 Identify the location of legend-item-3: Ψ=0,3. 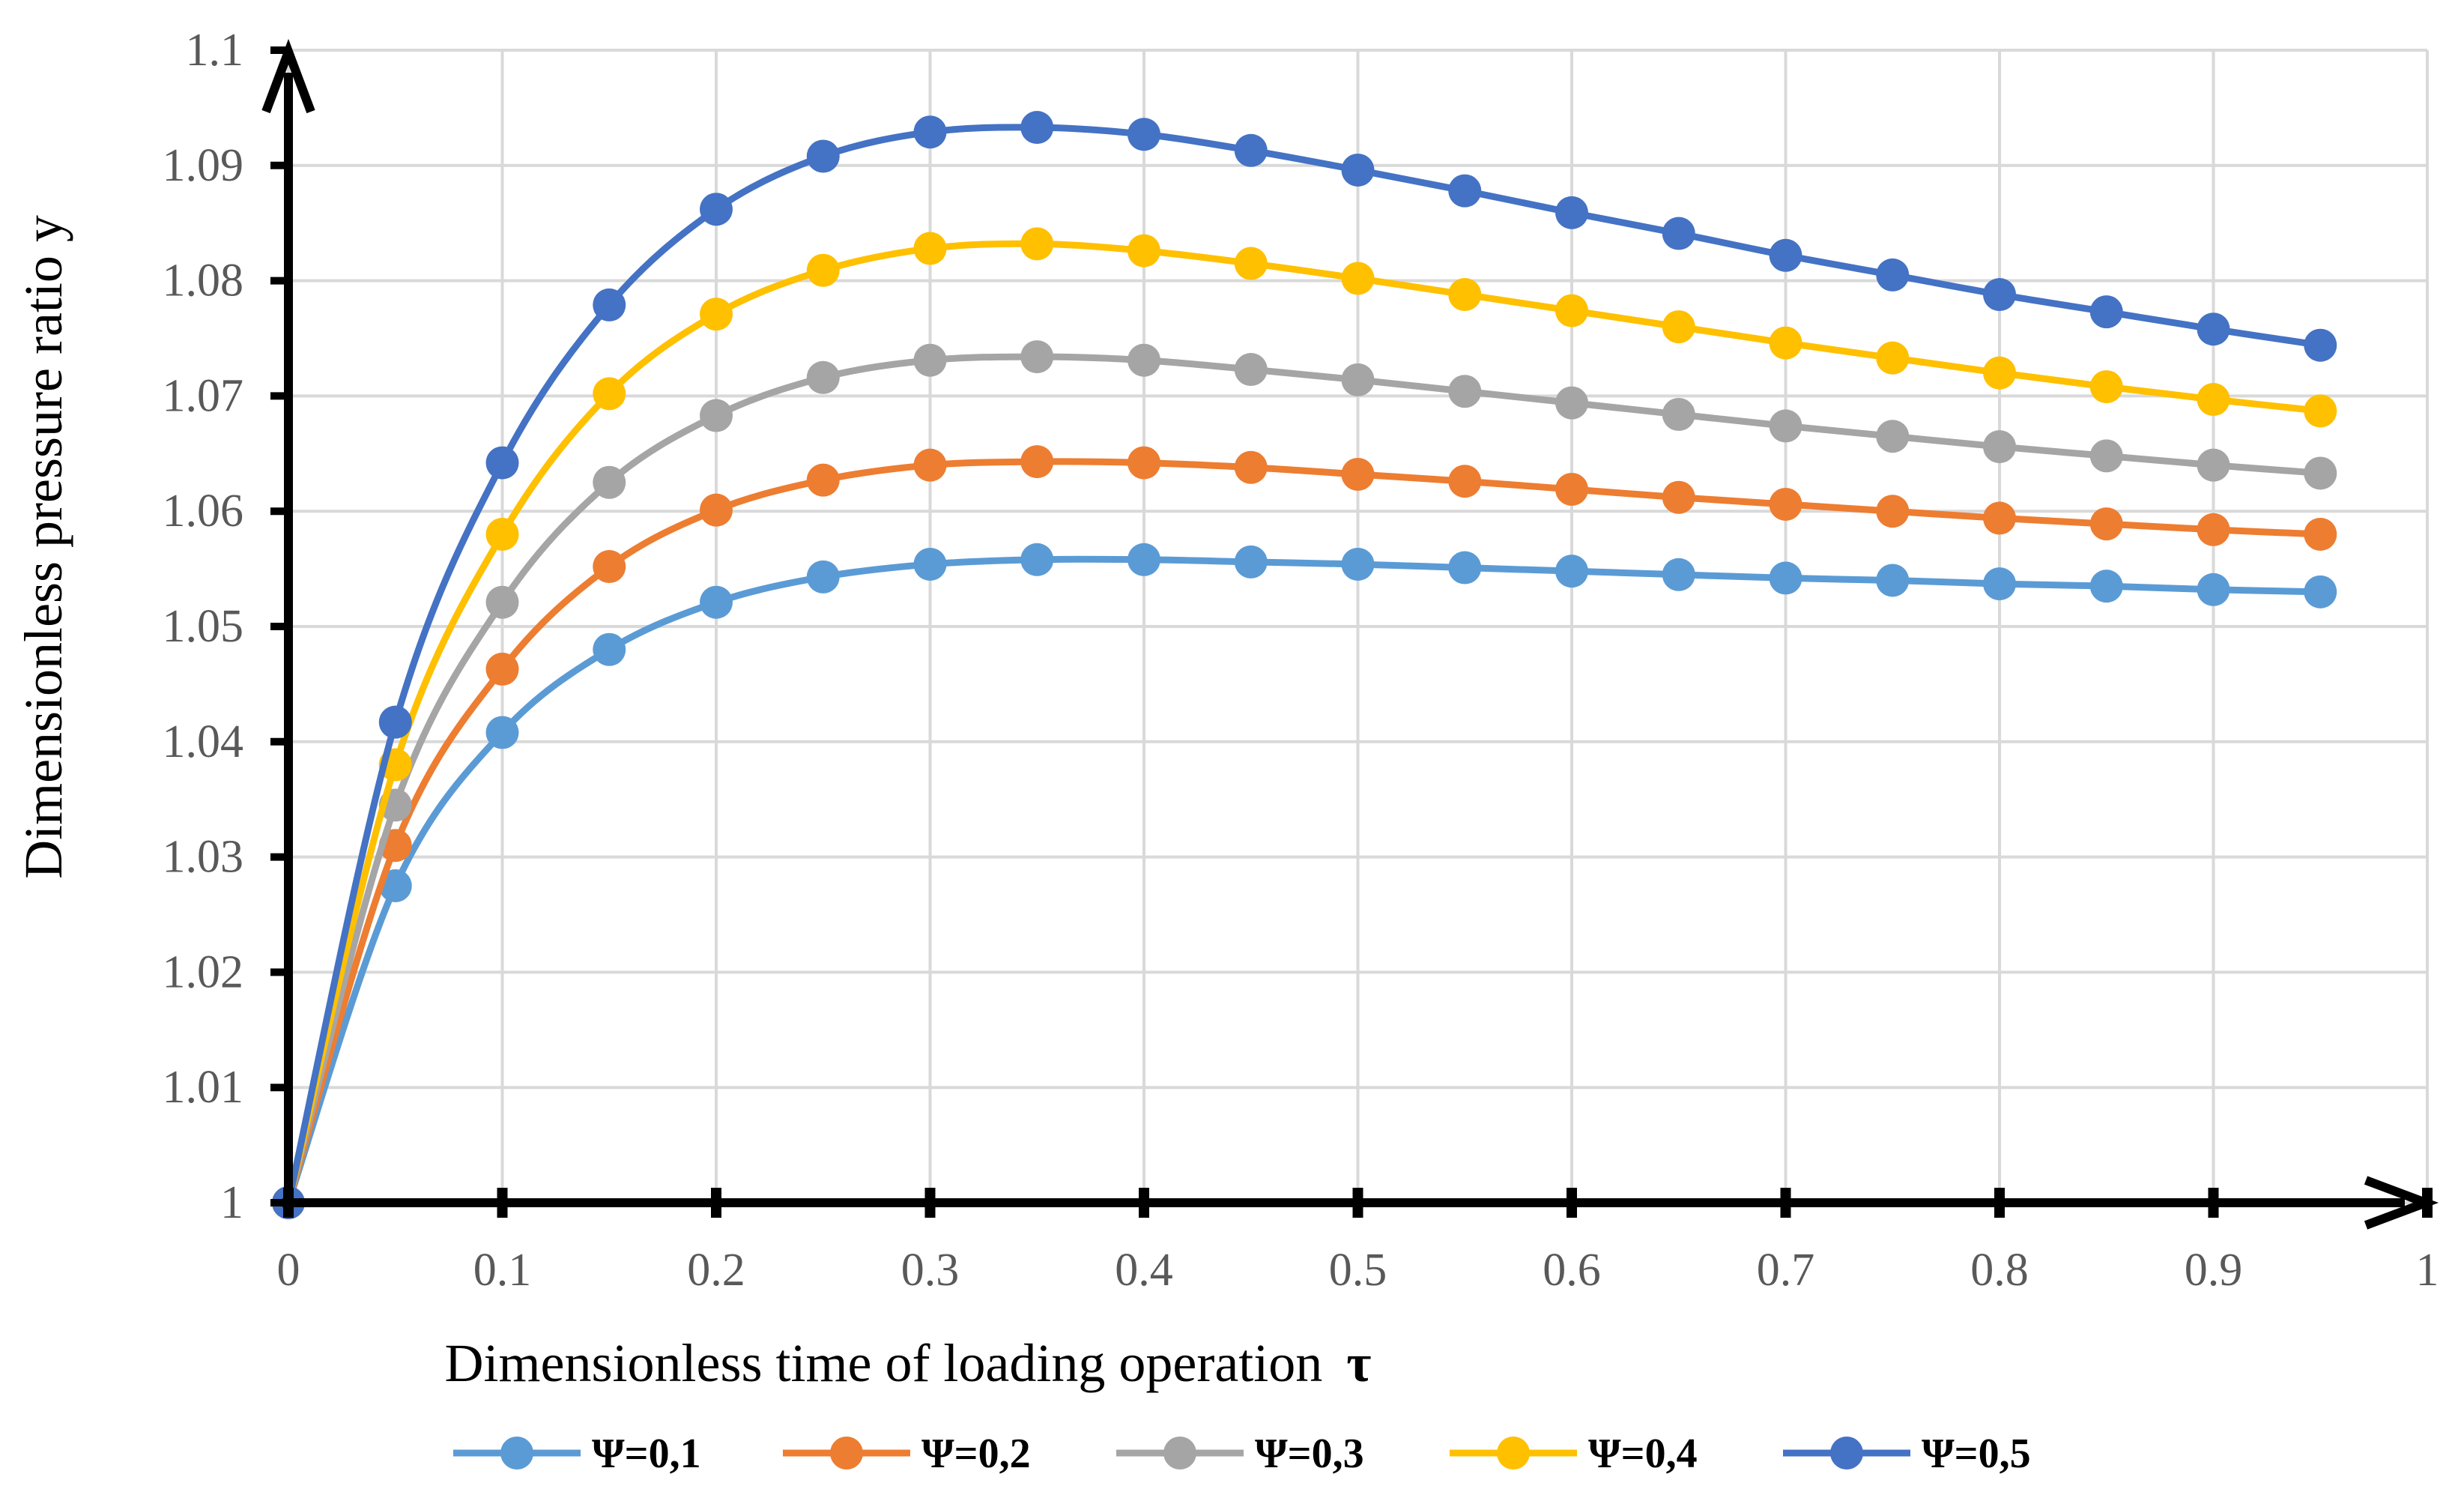
(1240, 1454).